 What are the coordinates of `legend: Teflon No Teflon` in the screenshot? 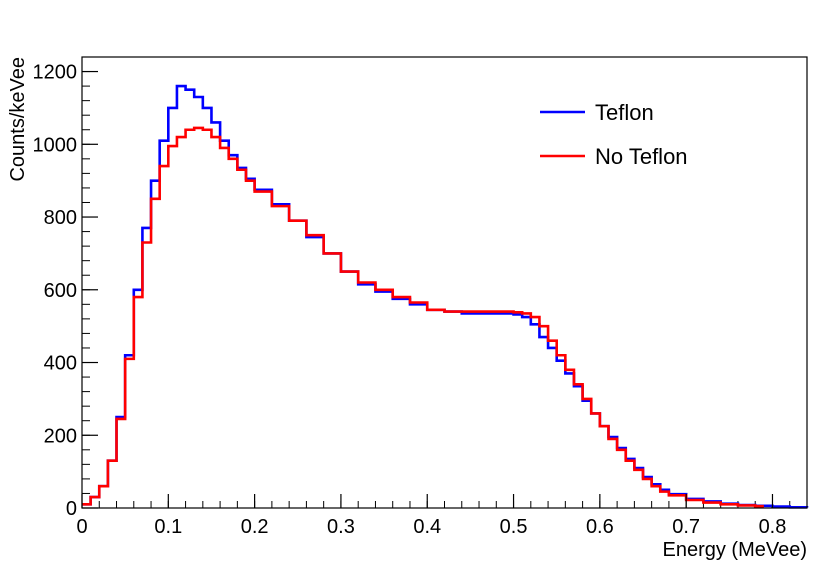 It's located at (614, 134).